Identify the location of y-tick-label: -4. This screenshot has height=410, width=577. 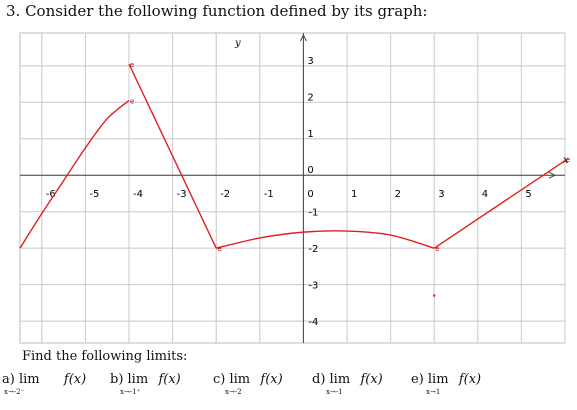
(313, 322).